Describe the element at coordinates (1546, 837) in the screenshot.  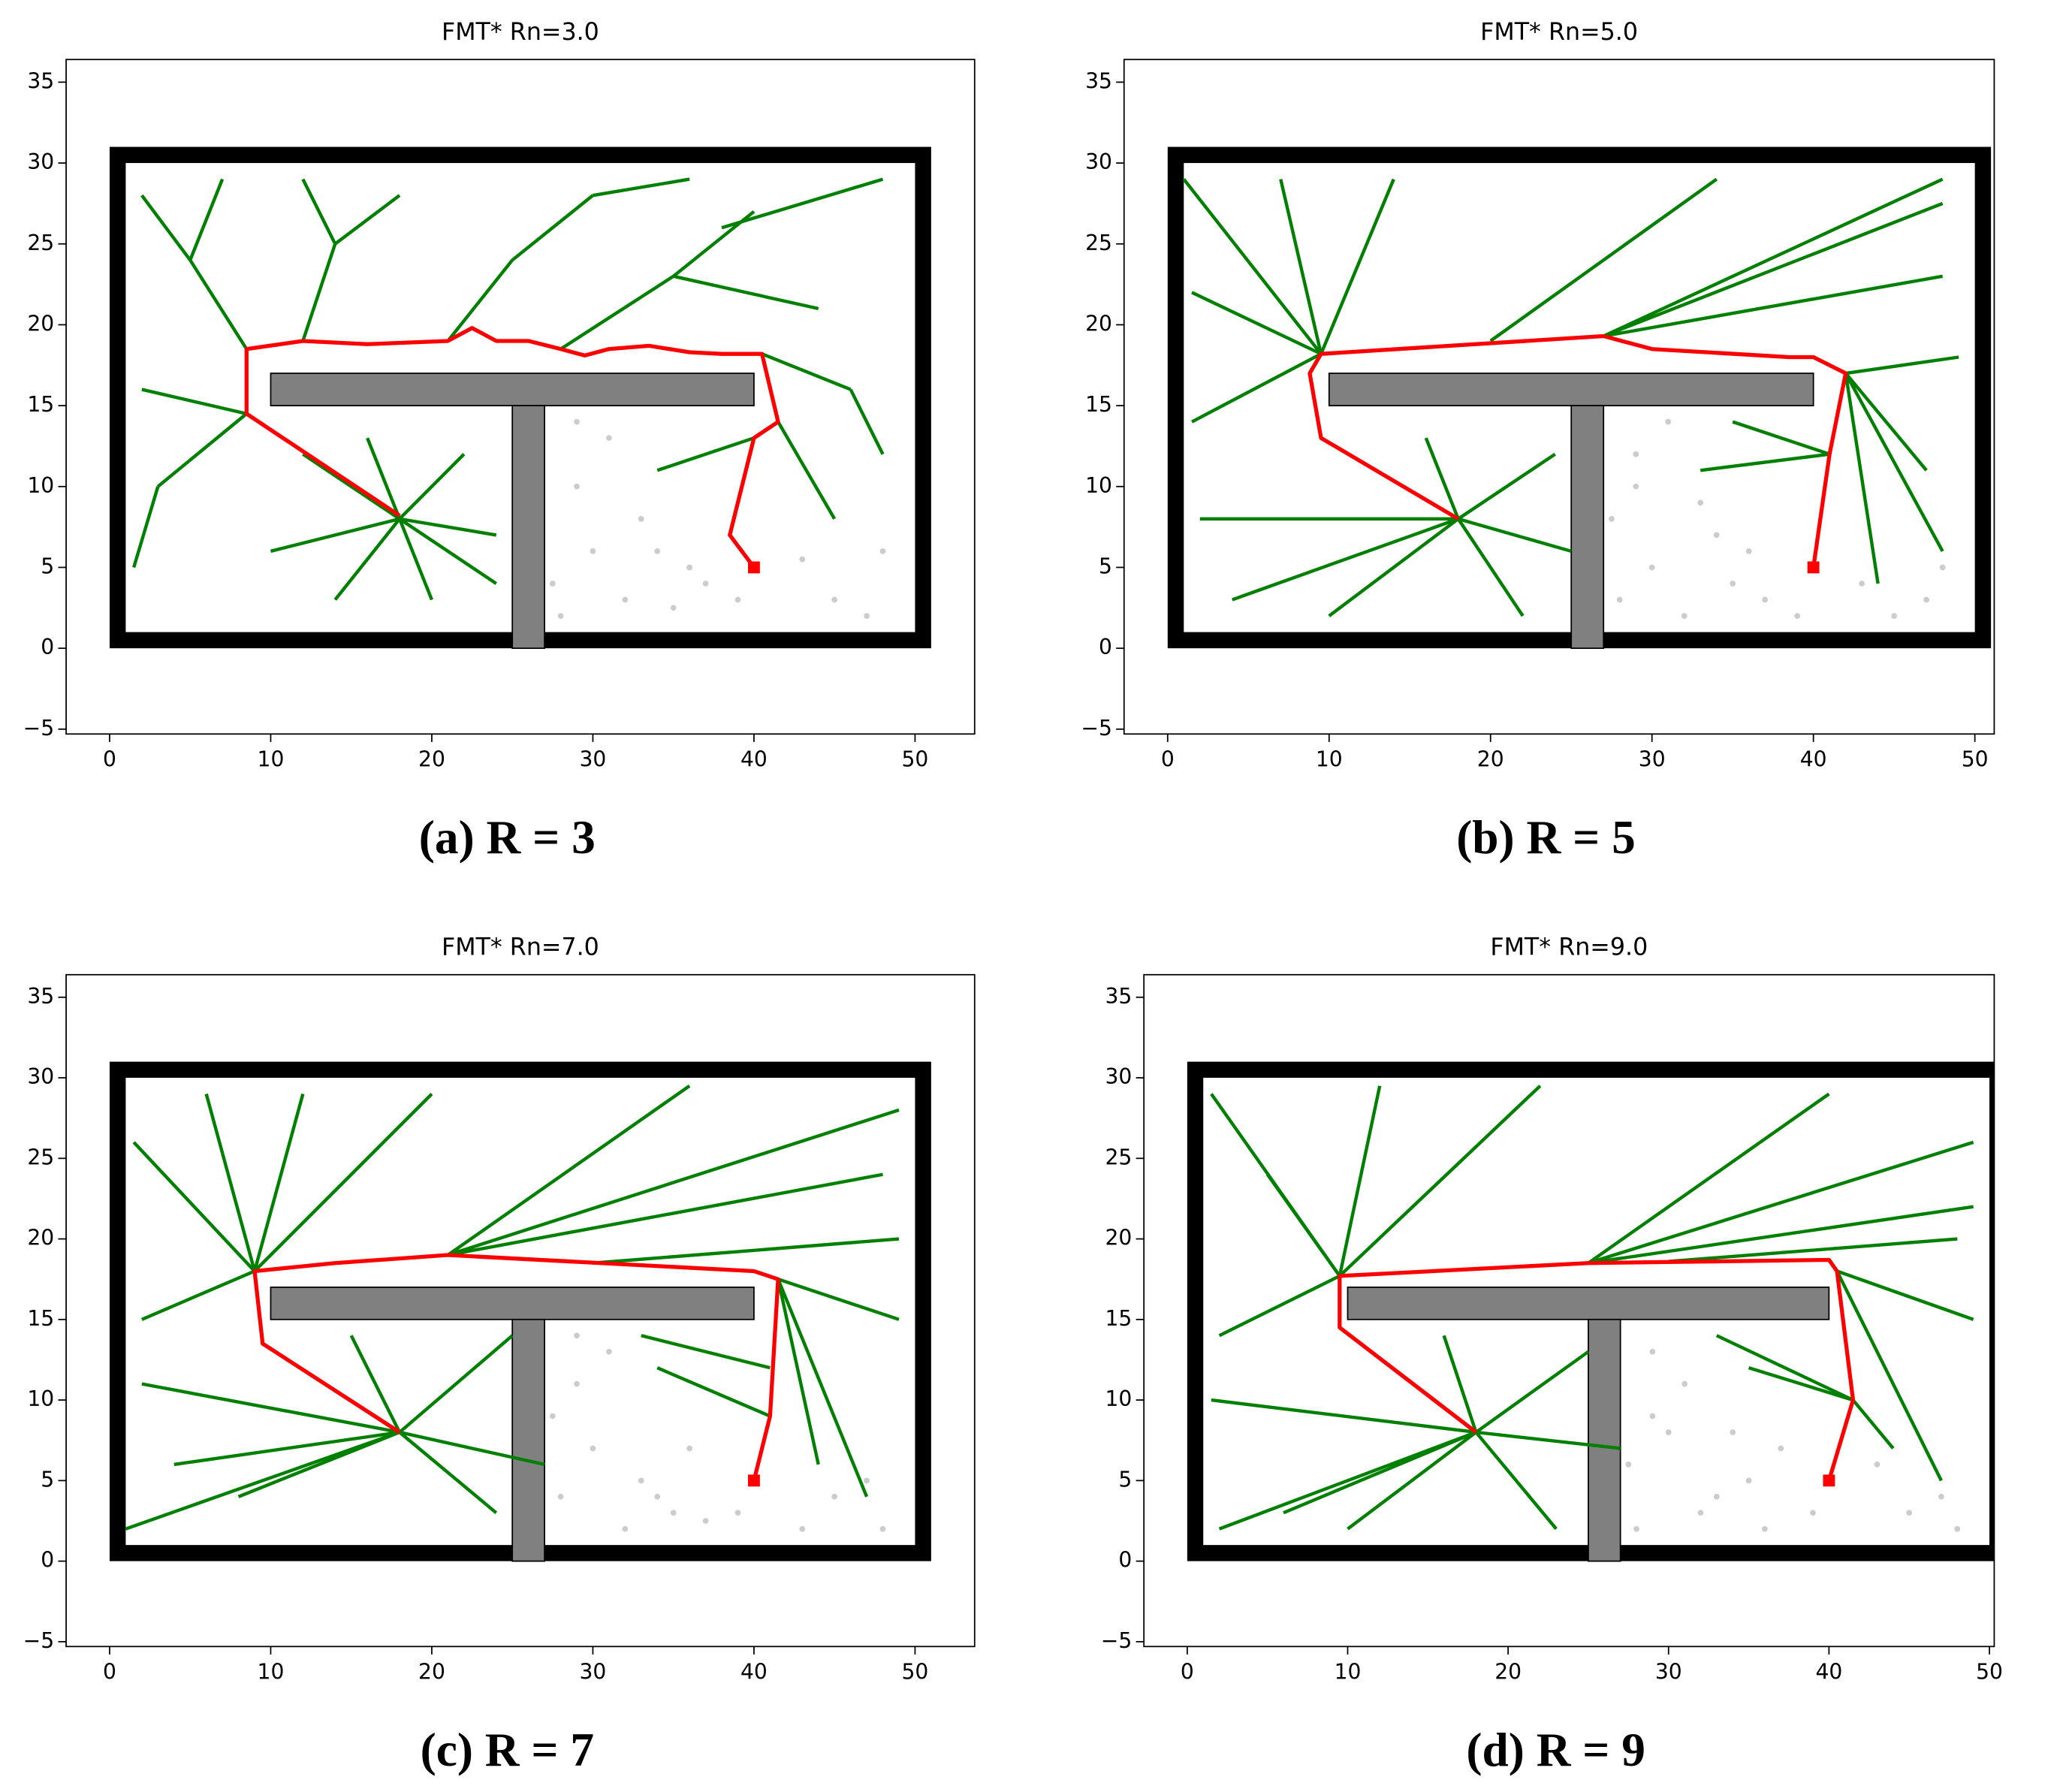
I see `caption: (b) R = 5` at that location.